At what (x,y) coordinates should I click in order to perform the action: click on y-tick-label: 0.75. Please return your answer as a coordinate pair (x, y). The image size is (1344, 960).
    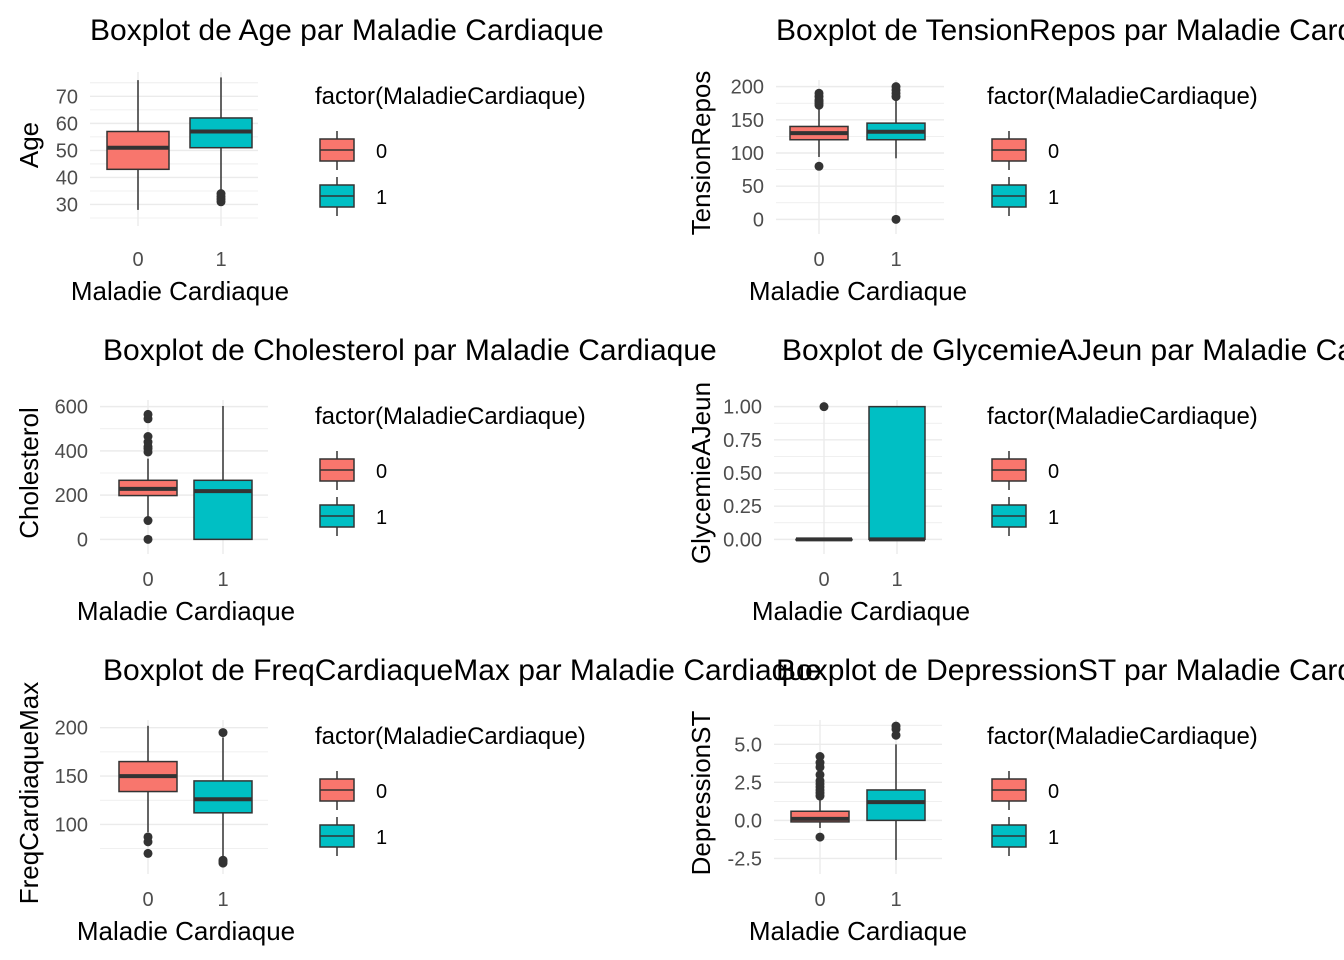
    Looking at the image, I should click on (742, 441).